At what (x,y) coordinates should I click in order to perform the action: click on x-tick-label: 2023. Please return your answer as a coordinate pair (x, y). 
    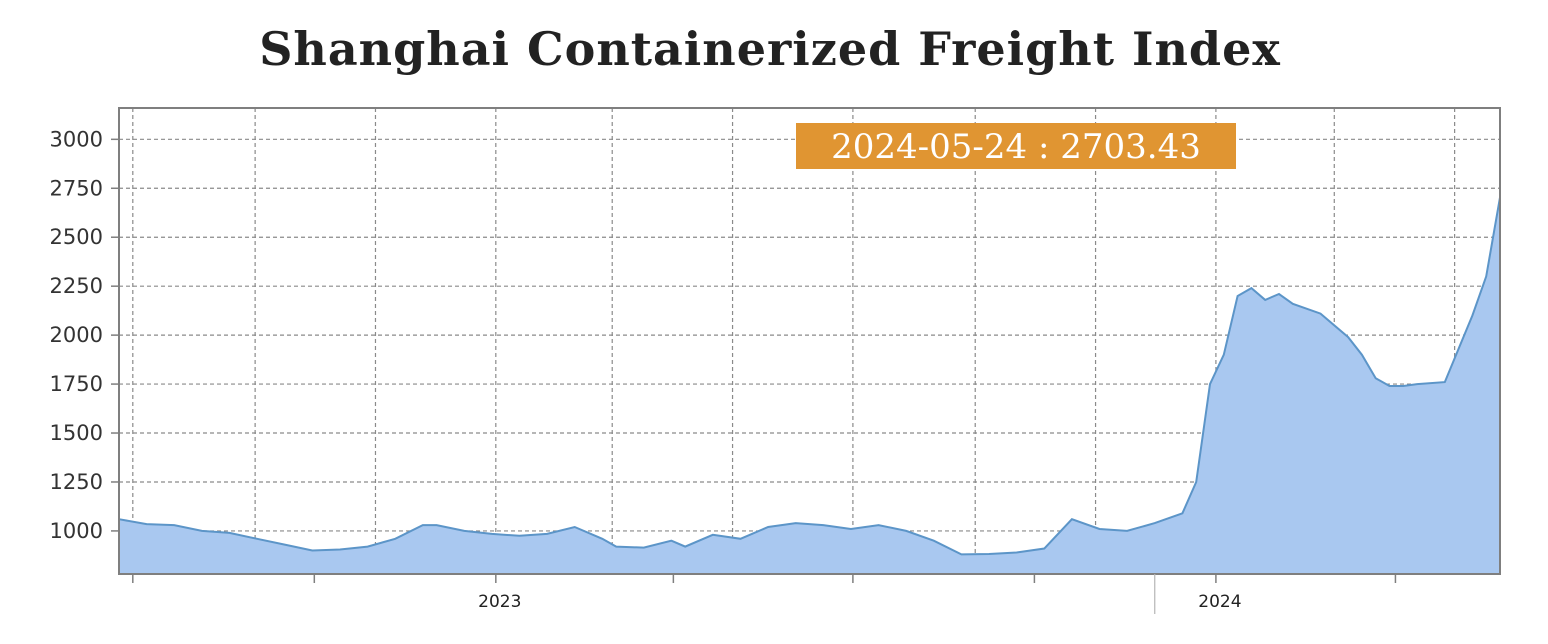
    Looking at the image, I should click on (499, 602).